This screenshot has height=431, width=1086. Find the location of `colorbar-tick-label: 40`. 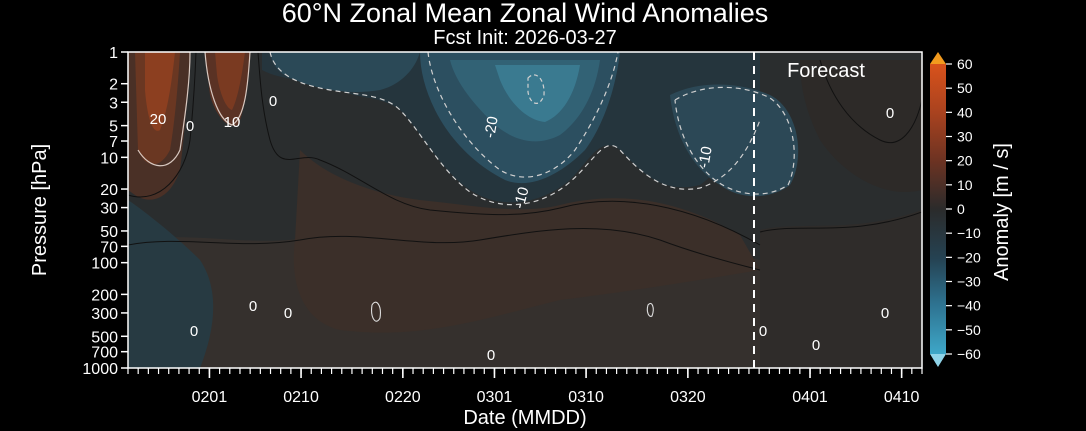

colorbar-tick-label: 40 is located at coordinates (965, 112).